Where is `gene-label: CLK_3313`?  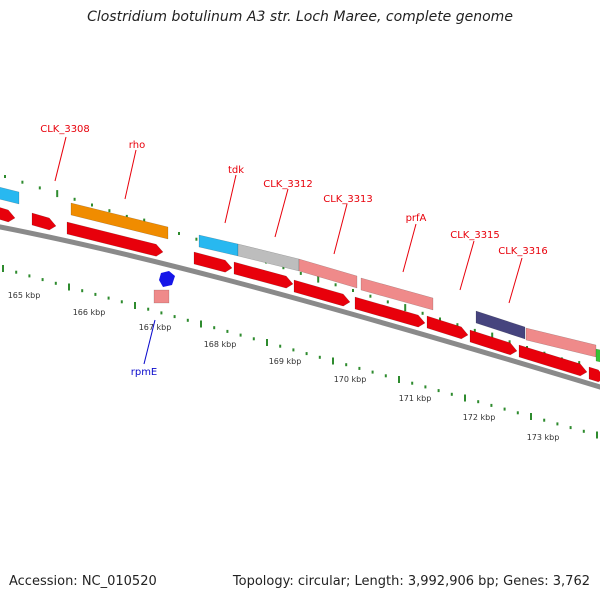
gene-label: CLK_3313 is located at coordinates (348, 199).